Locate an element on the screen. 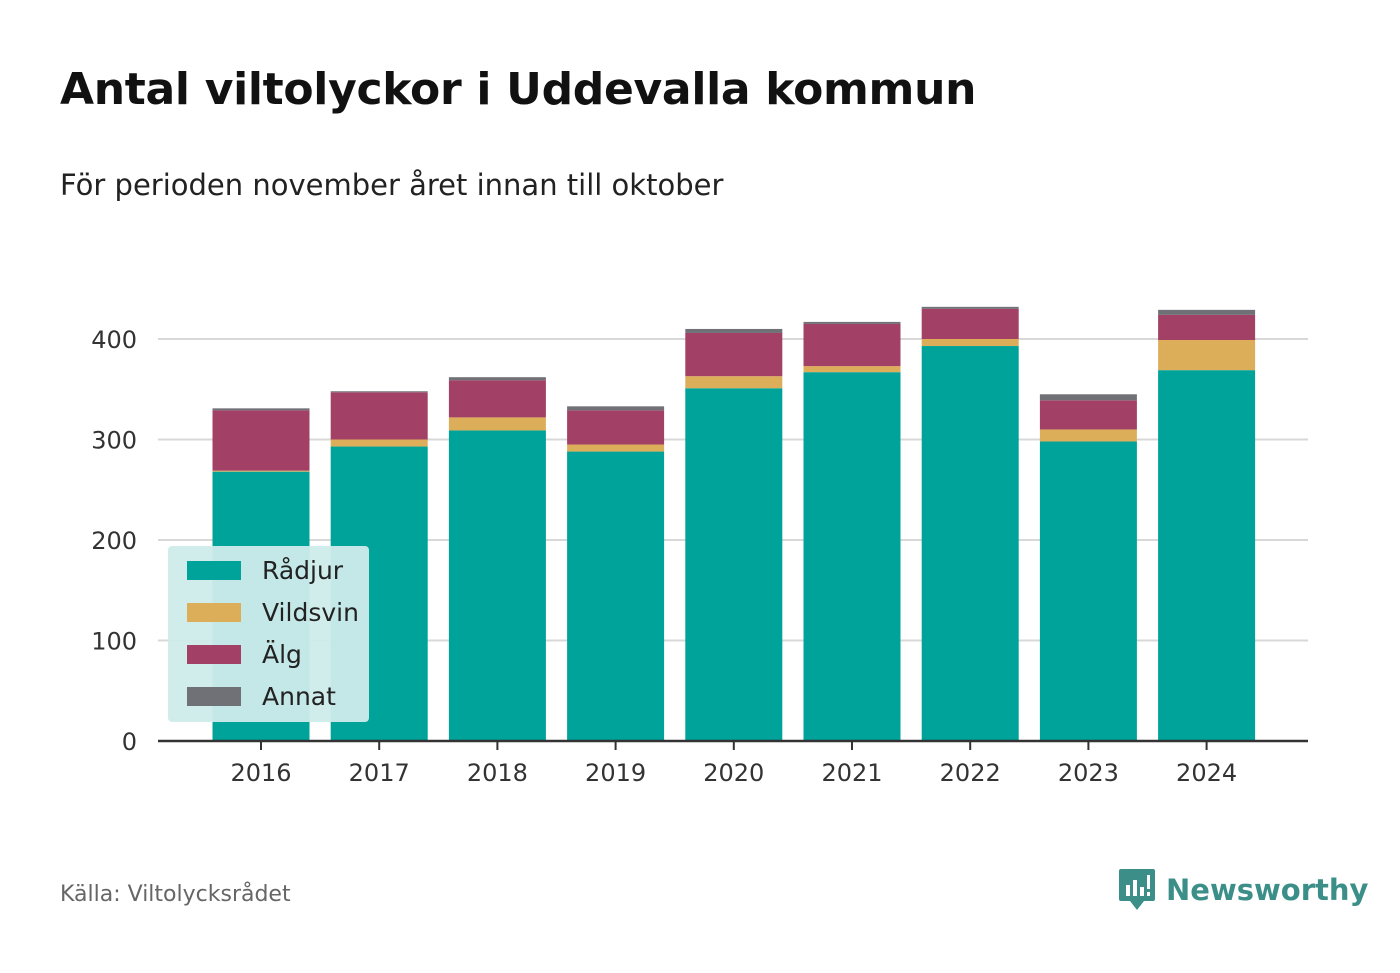 This screenshot has width=1400, height=973. y-tick-label: 0 is located at coordinates (129, 742).